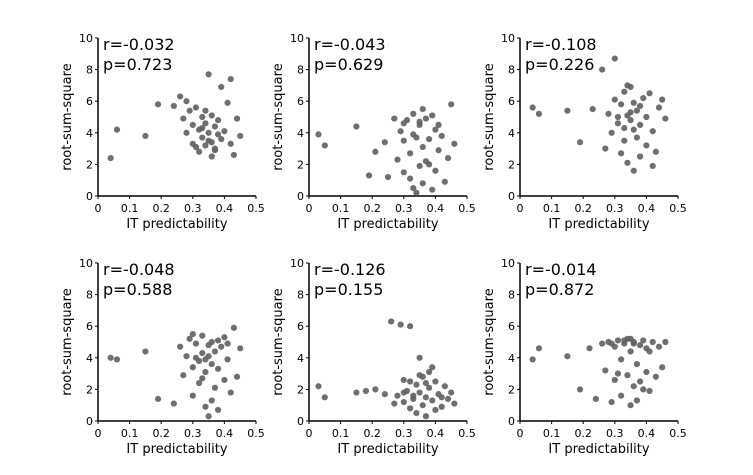 The image size is (753, 475). I want to click on p-value-label: p=0.723, so click(137, 64).